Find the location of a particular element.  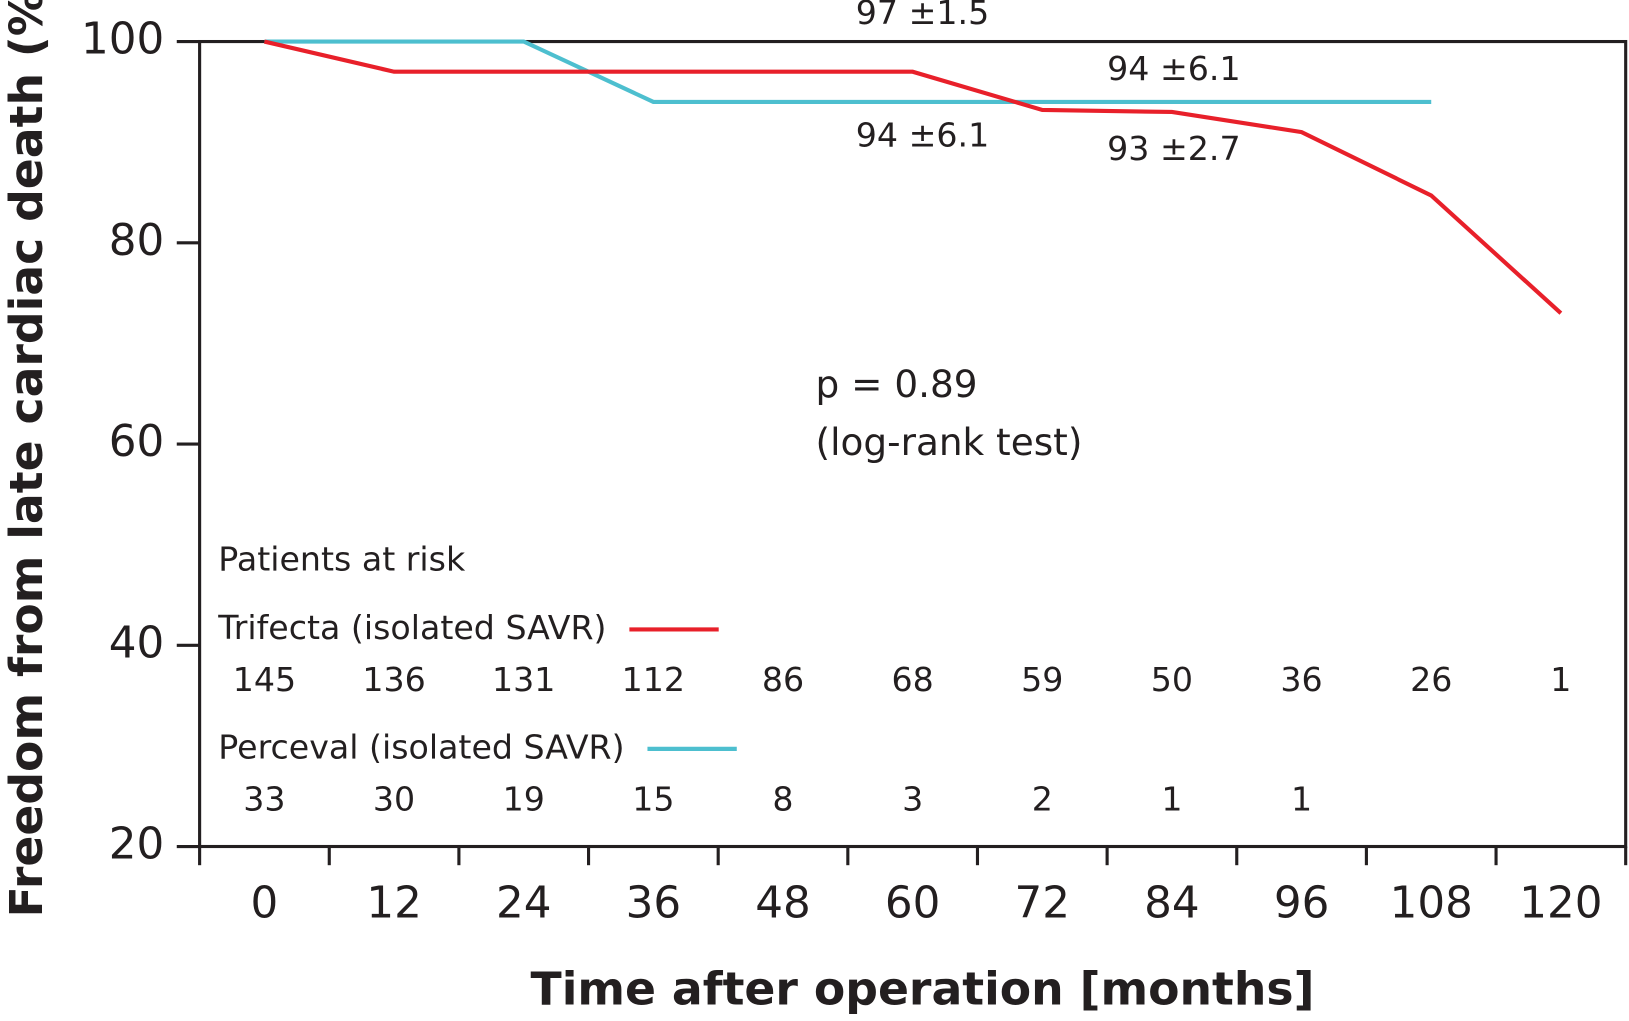

x-tick-label: 48 is located at coordinates (783, 904).